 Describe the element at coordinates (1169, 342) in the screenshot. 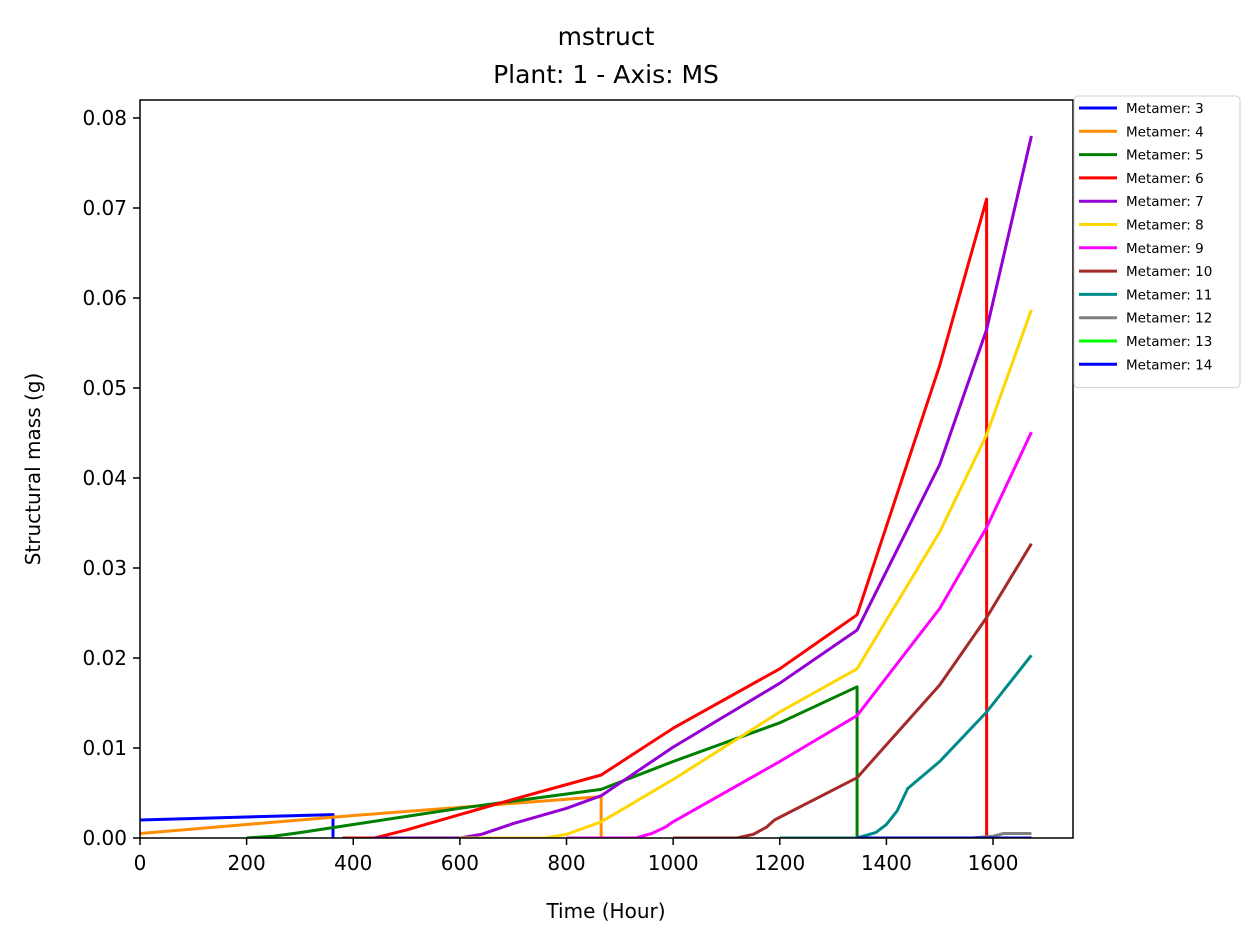

I see `legend-label: Metamer: 13` at that location.